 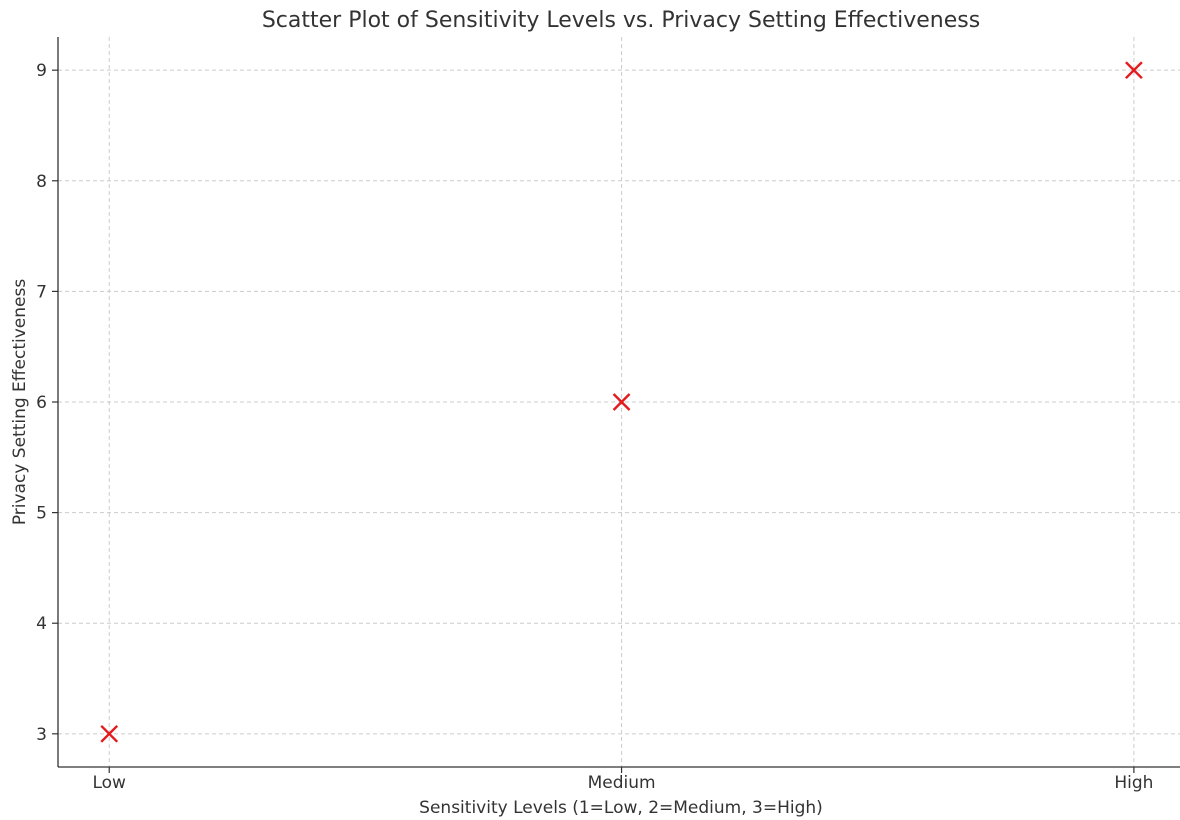 What do you see at coordinates (41, 182) in the screenshot?
I see `y-tick-label: 8` at bounding box center [41, 182].